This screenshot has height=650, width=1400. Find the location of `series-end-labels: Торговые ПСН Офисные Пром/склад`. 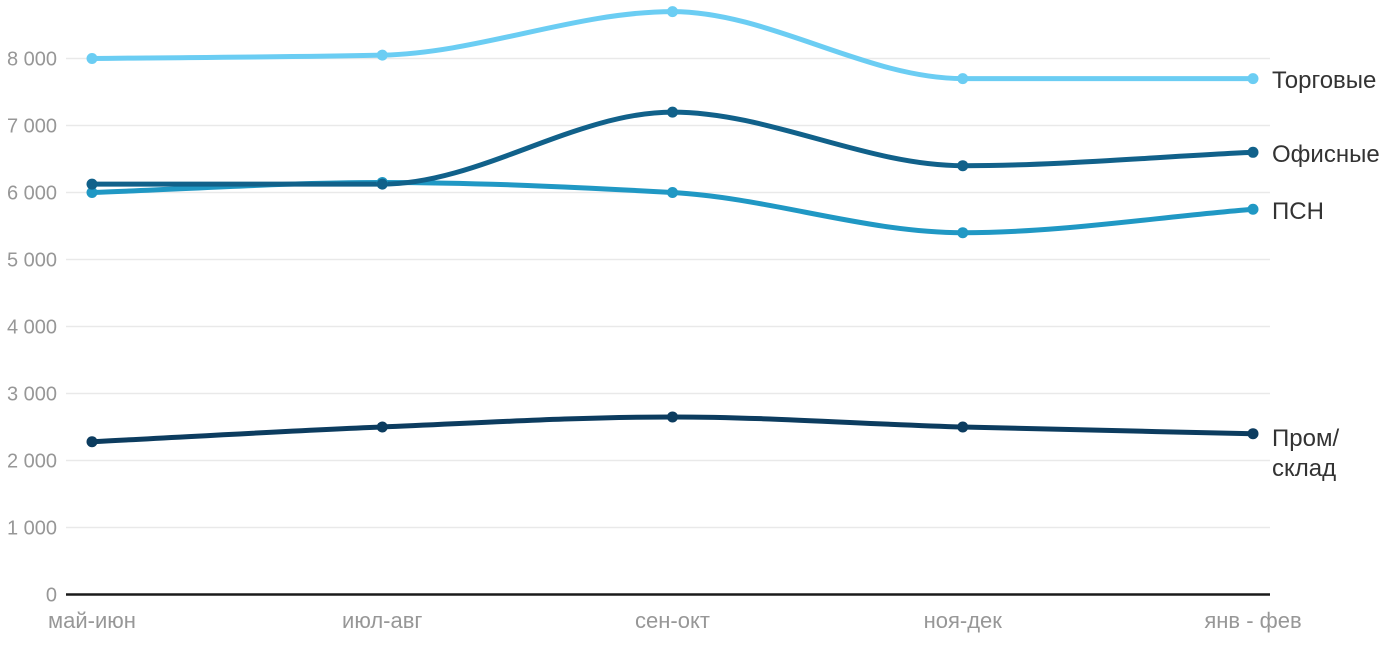

series-end-labels: Торговые ПСН Офисные Пром/склад is located at coordinates (1326, 274).